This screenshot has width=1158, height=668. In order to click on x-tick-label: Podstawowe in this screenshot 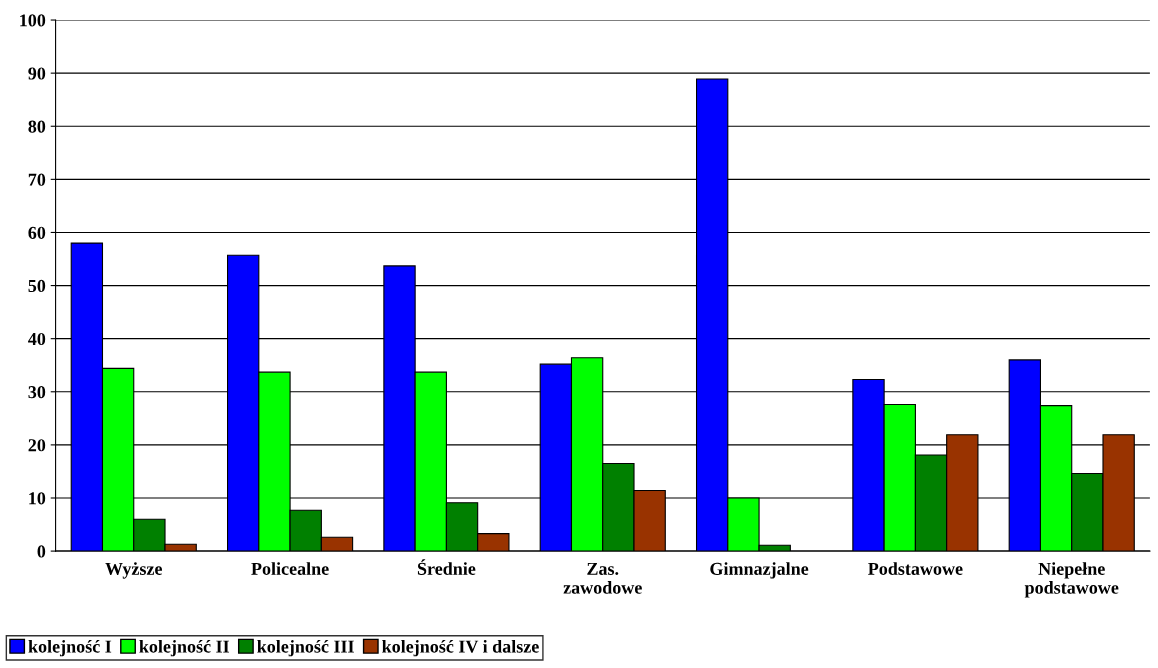, I will do `click(915, 568)`.